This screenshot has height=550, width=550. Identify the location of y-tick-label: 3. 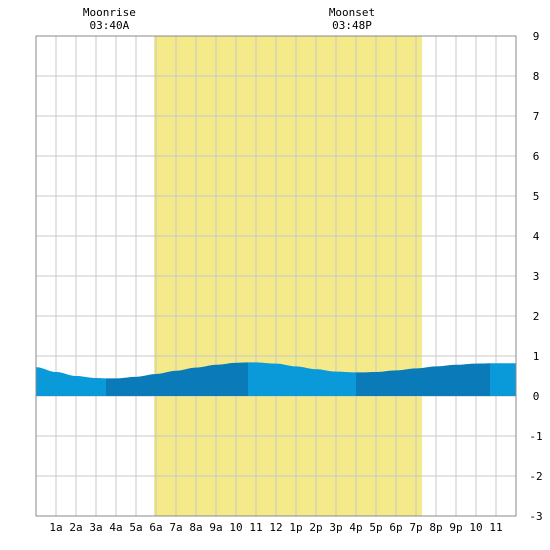
(536, 276).